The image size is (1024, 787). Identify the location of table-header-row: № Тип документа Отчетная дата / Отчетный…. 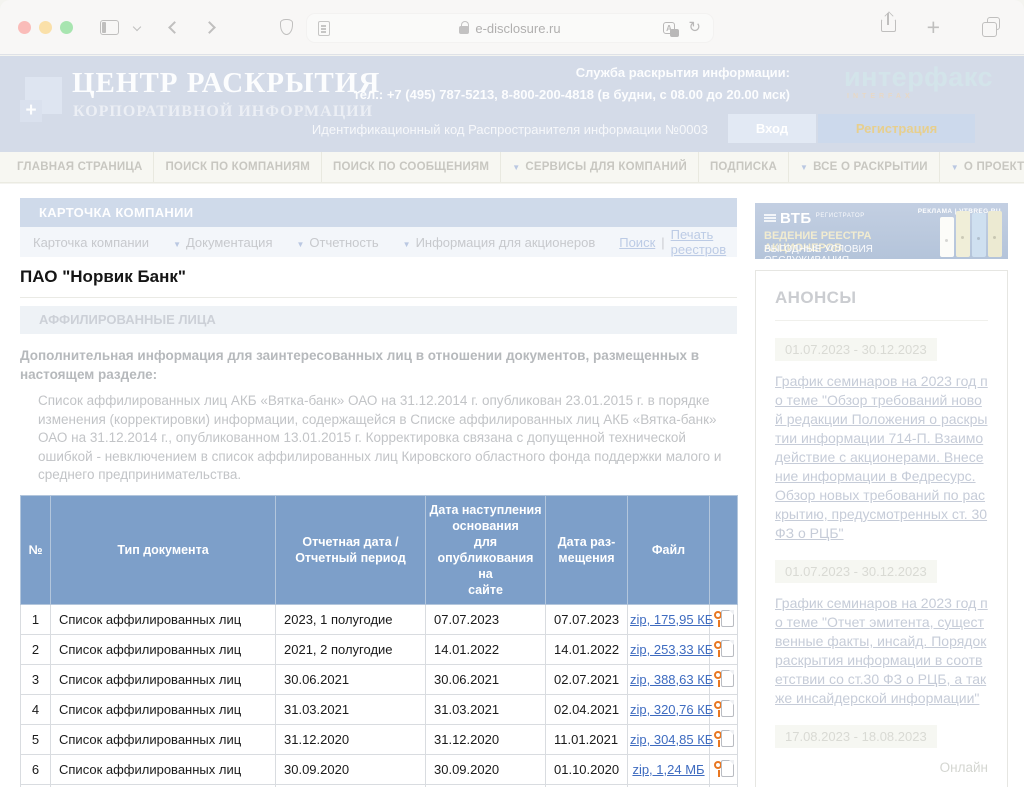
(379, 549).